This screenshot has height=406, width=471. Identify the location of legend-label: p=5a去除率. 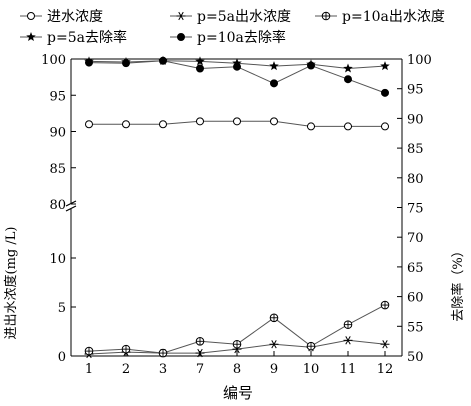
(87, 37).